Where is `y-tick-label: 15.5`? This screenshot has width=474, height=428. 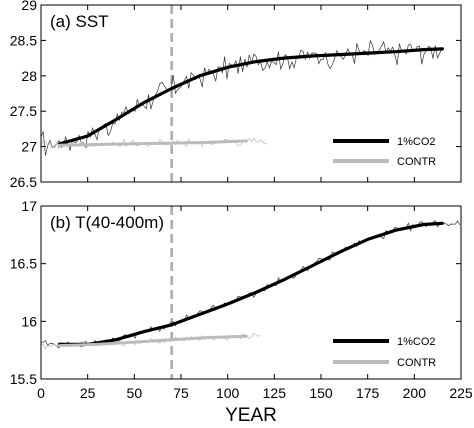 y-tick-label: 15.5 is located at coordinates (23, 379).